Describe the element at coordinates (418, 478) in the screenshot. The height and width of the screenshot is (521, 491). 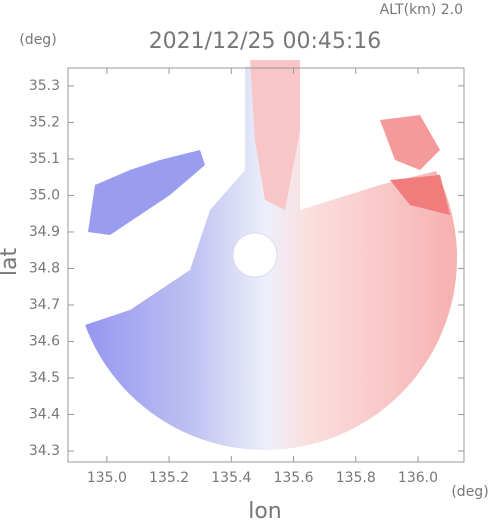
I see `x-tick-label: 136.0` at that location.